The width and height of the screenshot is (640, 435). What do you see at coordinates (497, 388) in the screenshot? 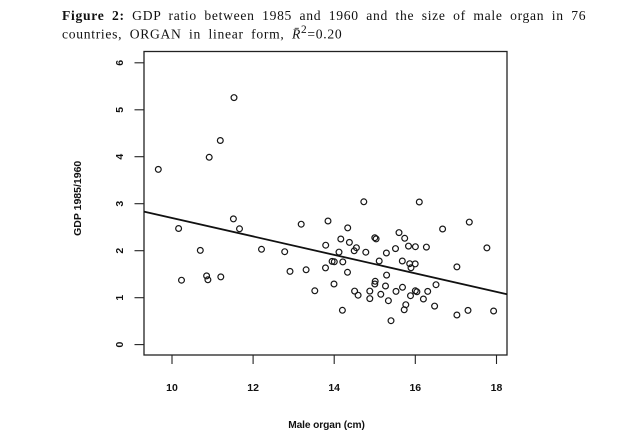
I see `svg-text: 18` at bounding box center [497, 388].